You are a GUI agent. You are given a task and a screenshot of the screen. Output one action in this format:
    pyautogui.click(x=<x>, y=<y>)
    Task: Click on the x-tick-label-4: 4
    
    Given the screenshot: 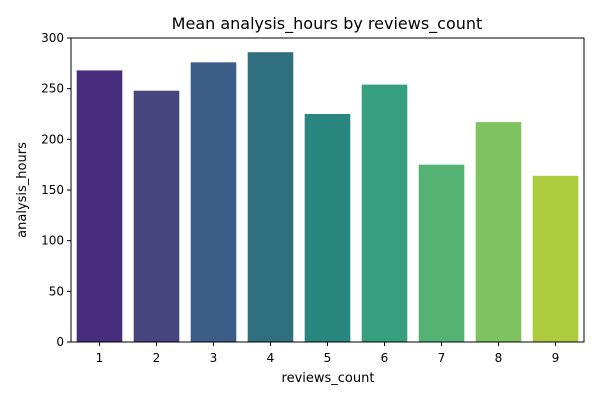 What is the action you would take?
    pyautogui.click(x=271, y=358)
    